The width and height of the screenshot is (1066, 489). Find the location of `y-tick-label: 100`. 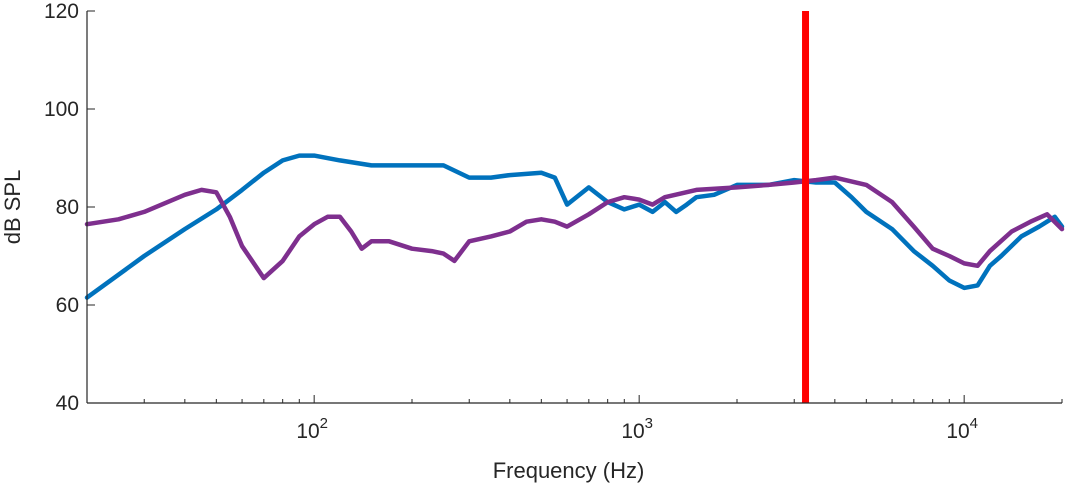

y-tick-label: 100 is located at coordinates (61, 109).